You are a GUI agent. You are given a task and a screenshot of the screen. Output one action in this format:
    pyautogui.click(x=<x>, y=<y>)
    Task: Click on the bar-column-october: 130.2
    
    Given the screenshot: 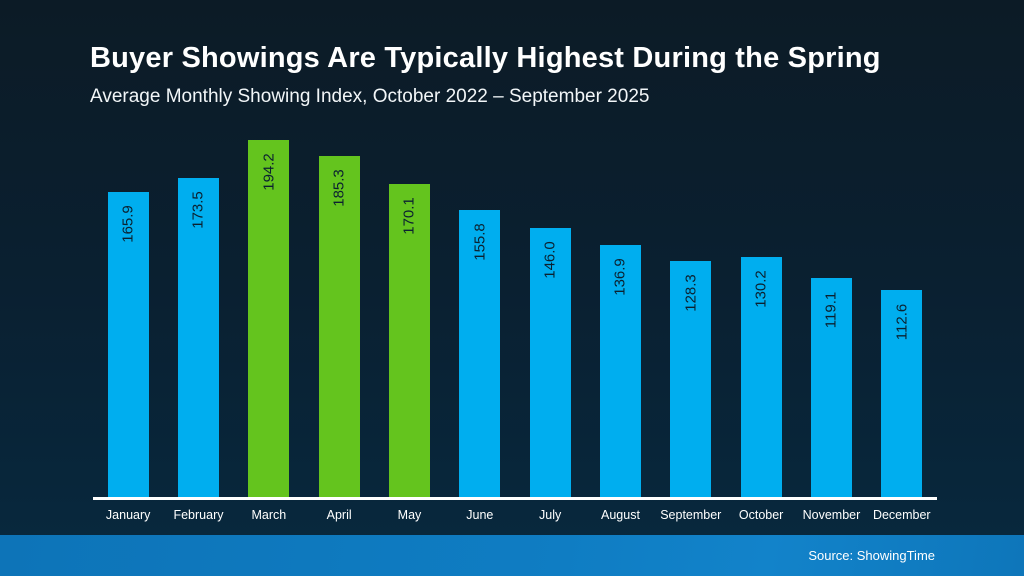 What is the action you would take?
    pyautogui.click(x=761, y=377)
    